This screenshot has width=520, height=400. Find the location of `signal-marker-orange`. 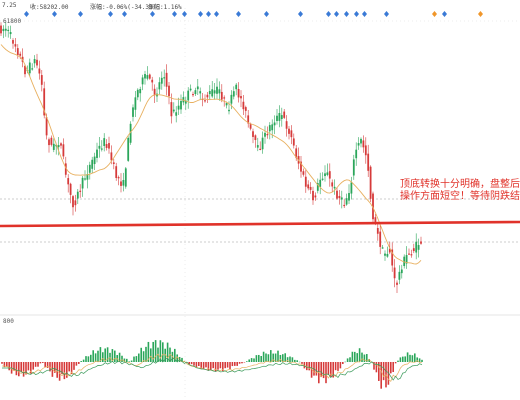

signal-marker-orange is located at coordinates (480, 14).